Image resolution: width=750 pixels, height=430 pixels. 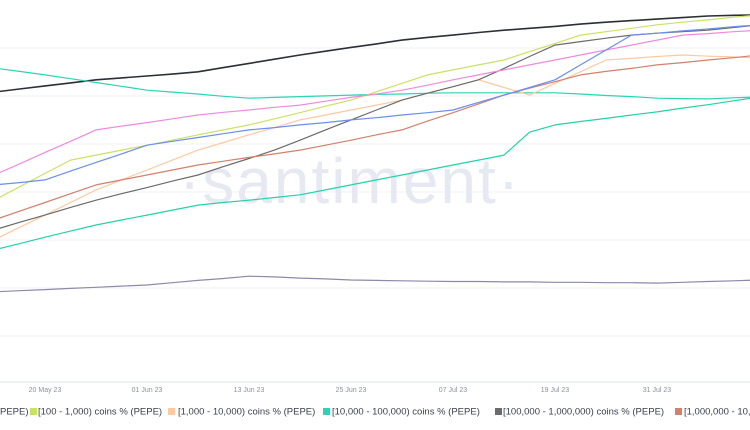 I want to click on legend-label: [1,000 - 10,000) coins % (PEPE), so click(x=246, y=412).